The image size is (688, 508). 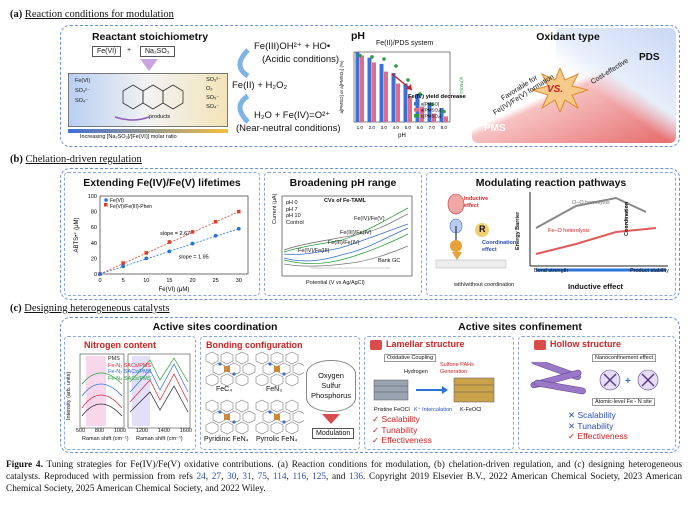 I want to click on cv-label-1: Fe(IV)/Fe(V), so click(x=369, y=219).